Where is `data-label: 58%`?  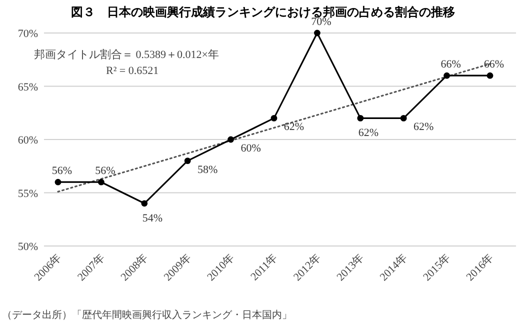 data-label: 58% is located at coordinates (208, 170).